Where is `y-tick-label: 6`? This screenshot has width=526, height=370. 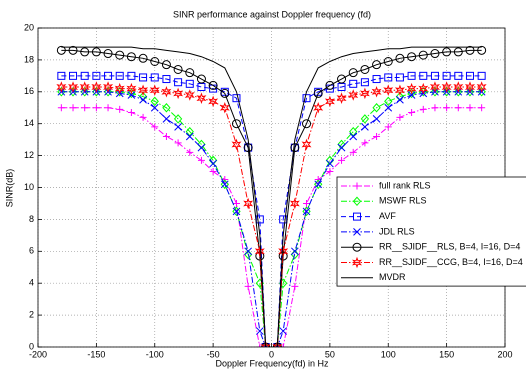 y-tick-label: 6 is located at coordinates (31, 251).